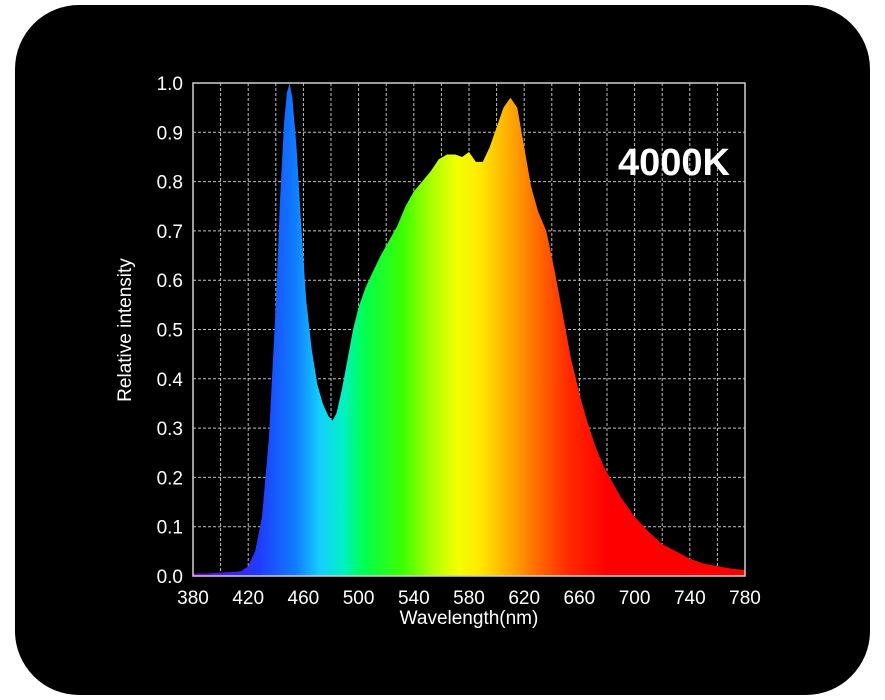 The width and height of the screenshot is (885, 700). What do you see at coordinates (125, 330) in the screenshot?
I see `y-axis-title: Relative intensity` at bounding box center [125, 330].